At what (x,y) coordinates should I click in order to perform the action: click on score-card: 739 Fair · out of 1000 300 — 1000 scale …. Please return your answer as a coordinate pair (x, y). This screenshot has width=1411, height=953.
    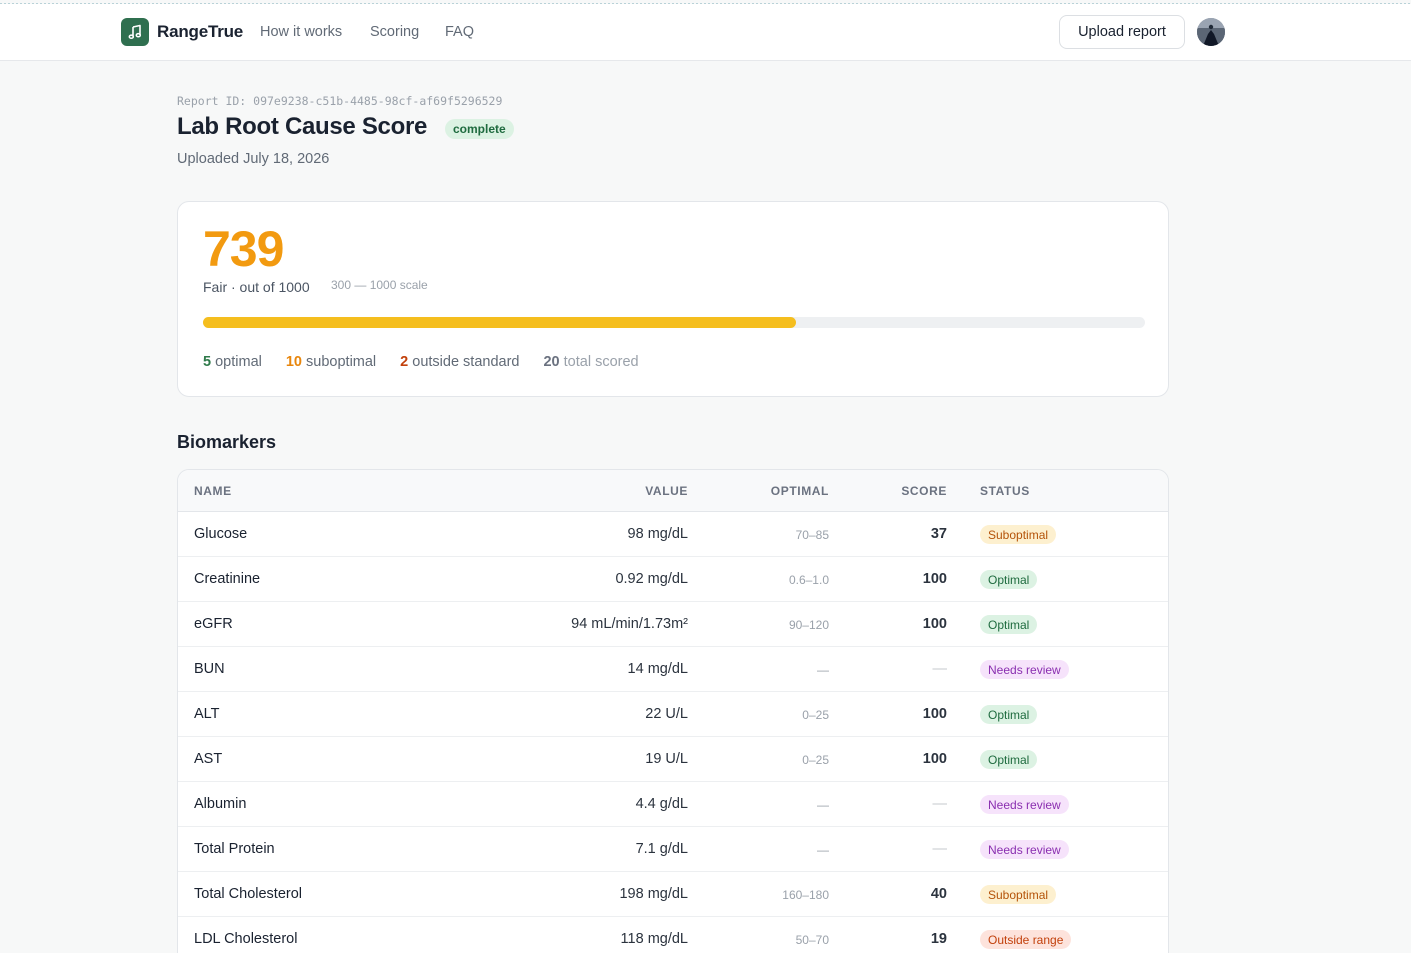
    Looking at the image, I should click on (673, 299).